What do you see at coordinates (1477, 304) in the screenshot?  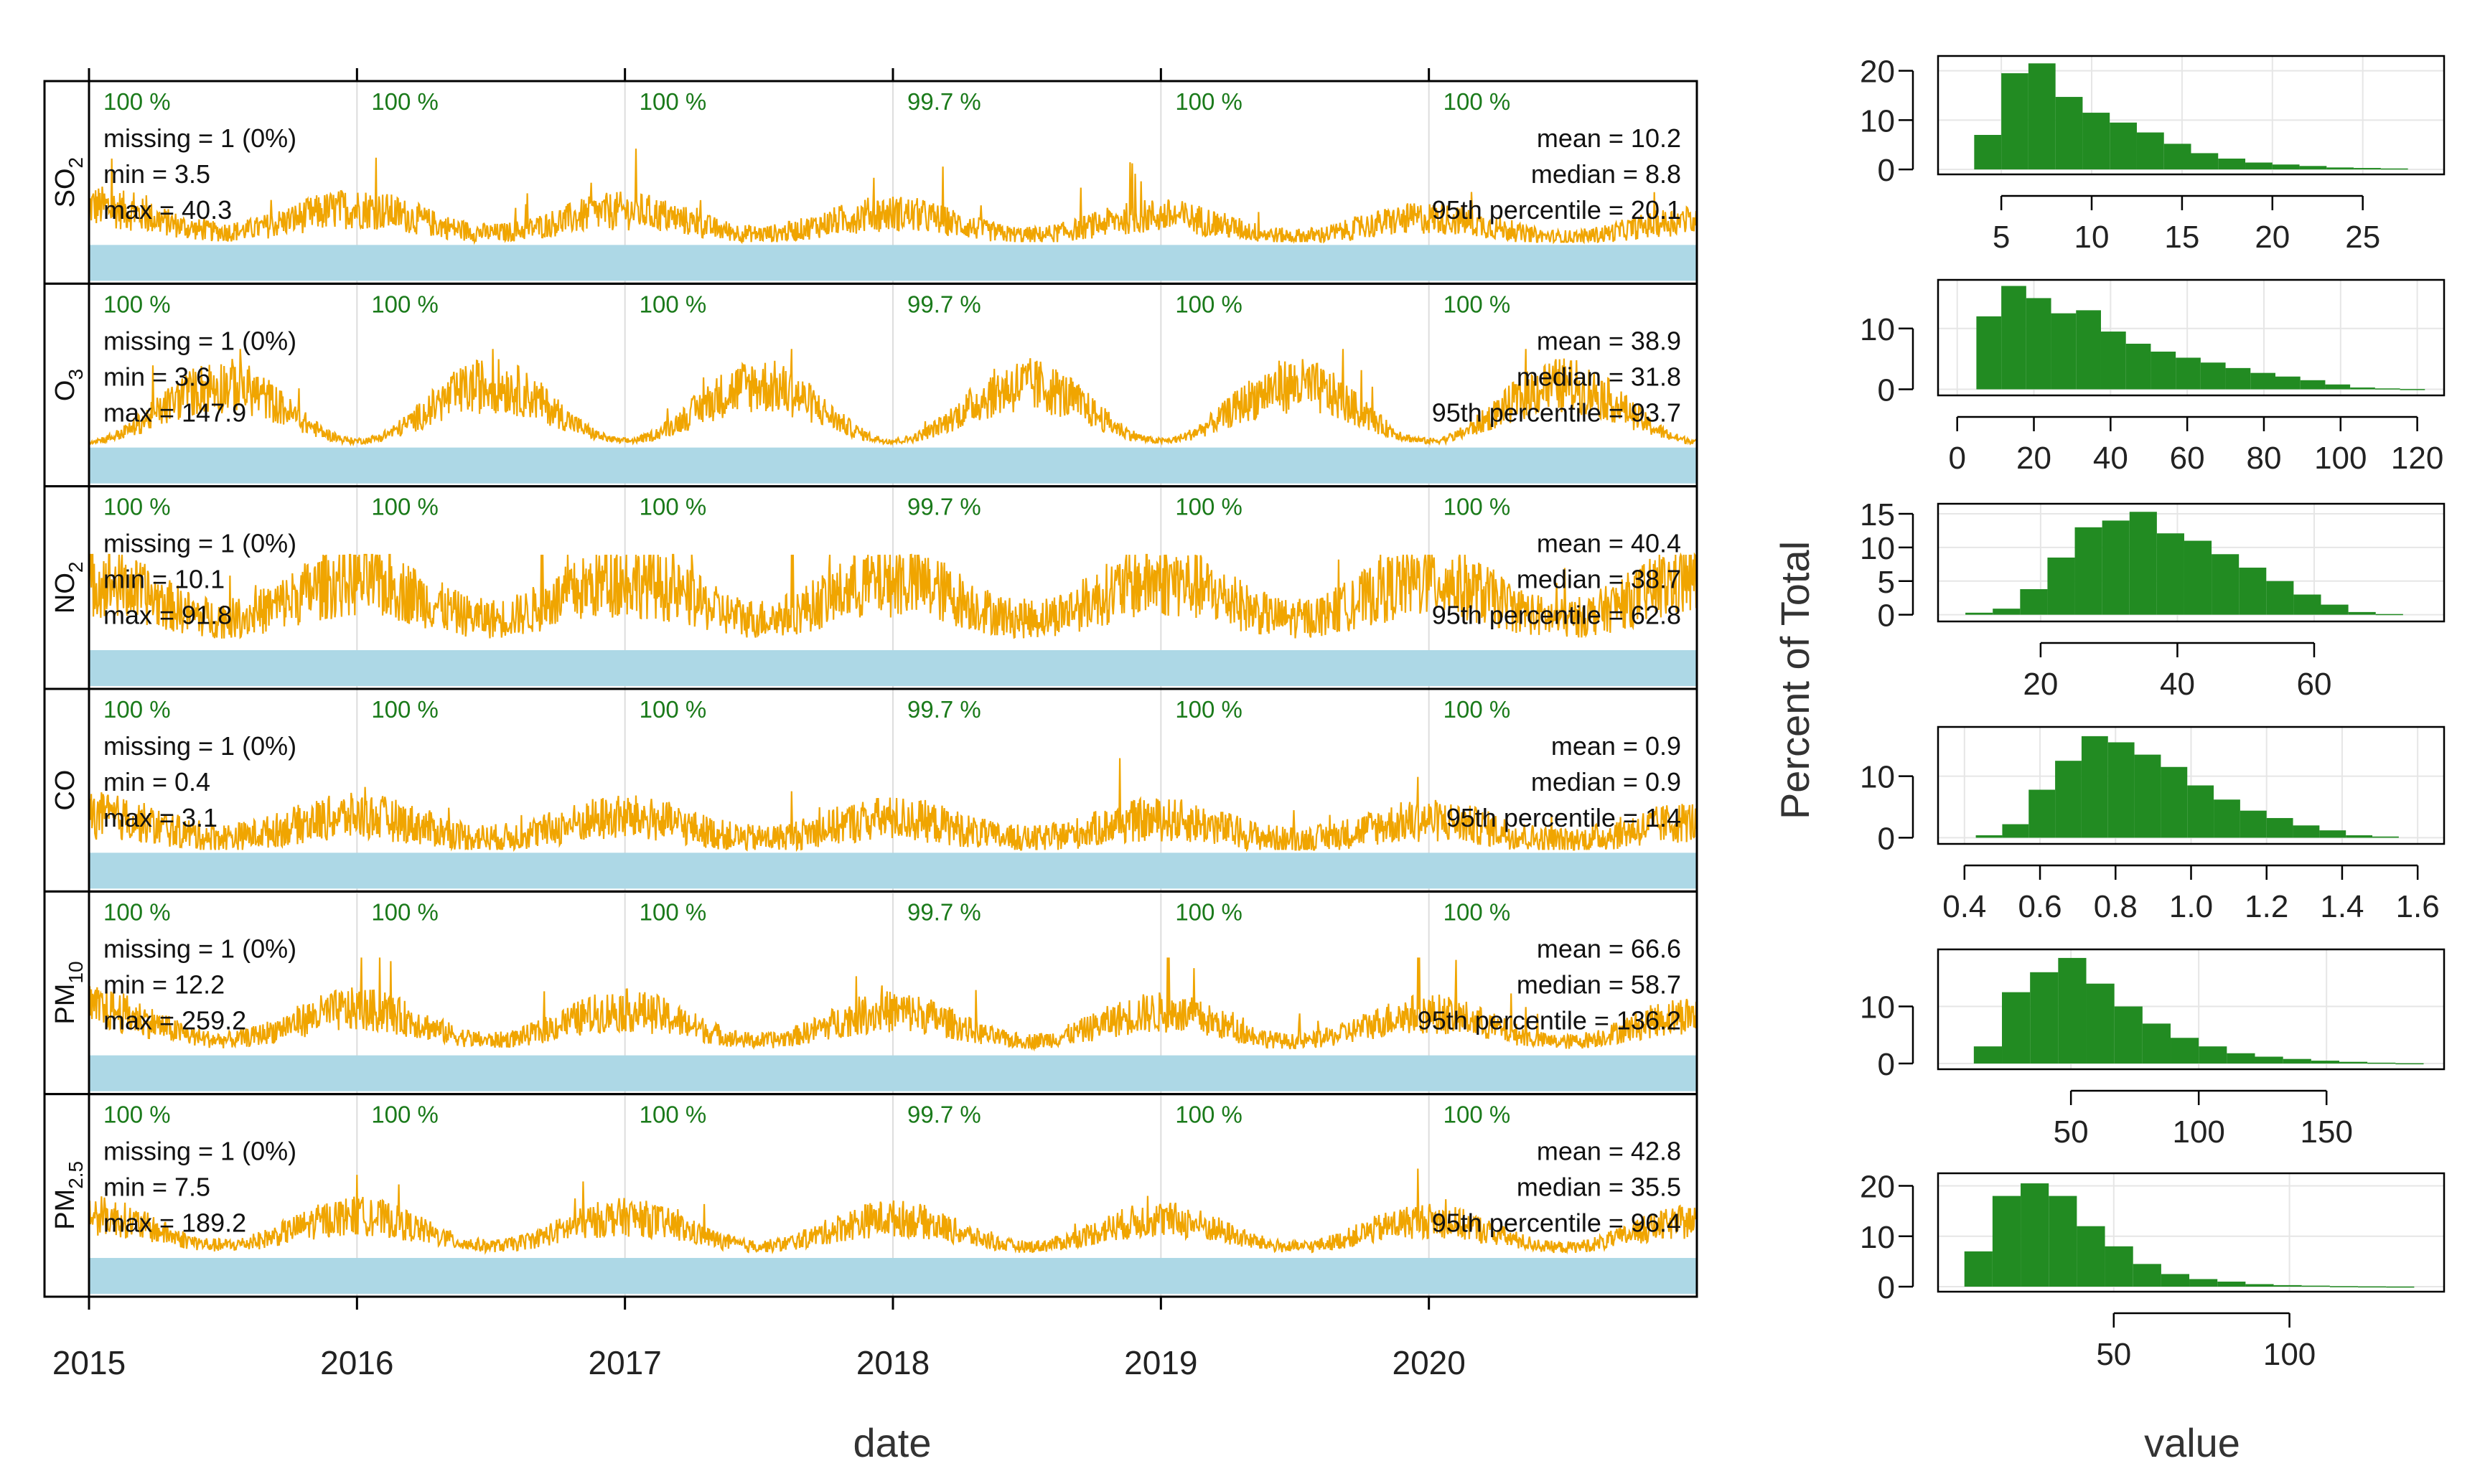 I see `panel-o3-capture-2020: 100 %` at bounding box center [1477, 304].